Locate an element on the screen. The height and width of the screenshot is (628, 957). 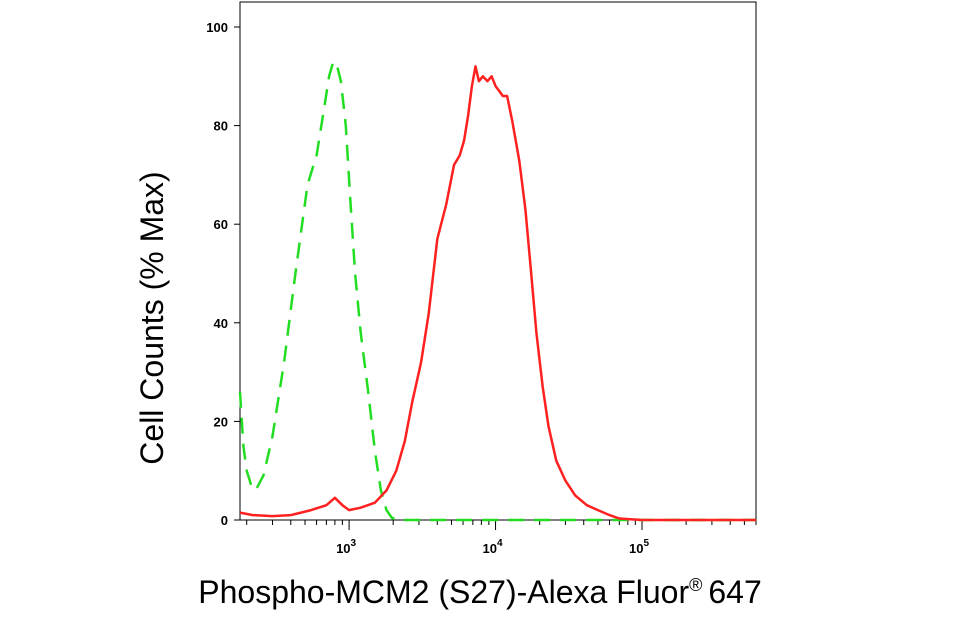
x-axis: 10³ 10⁴ 10⁵ is located at coordinates (501, 538).